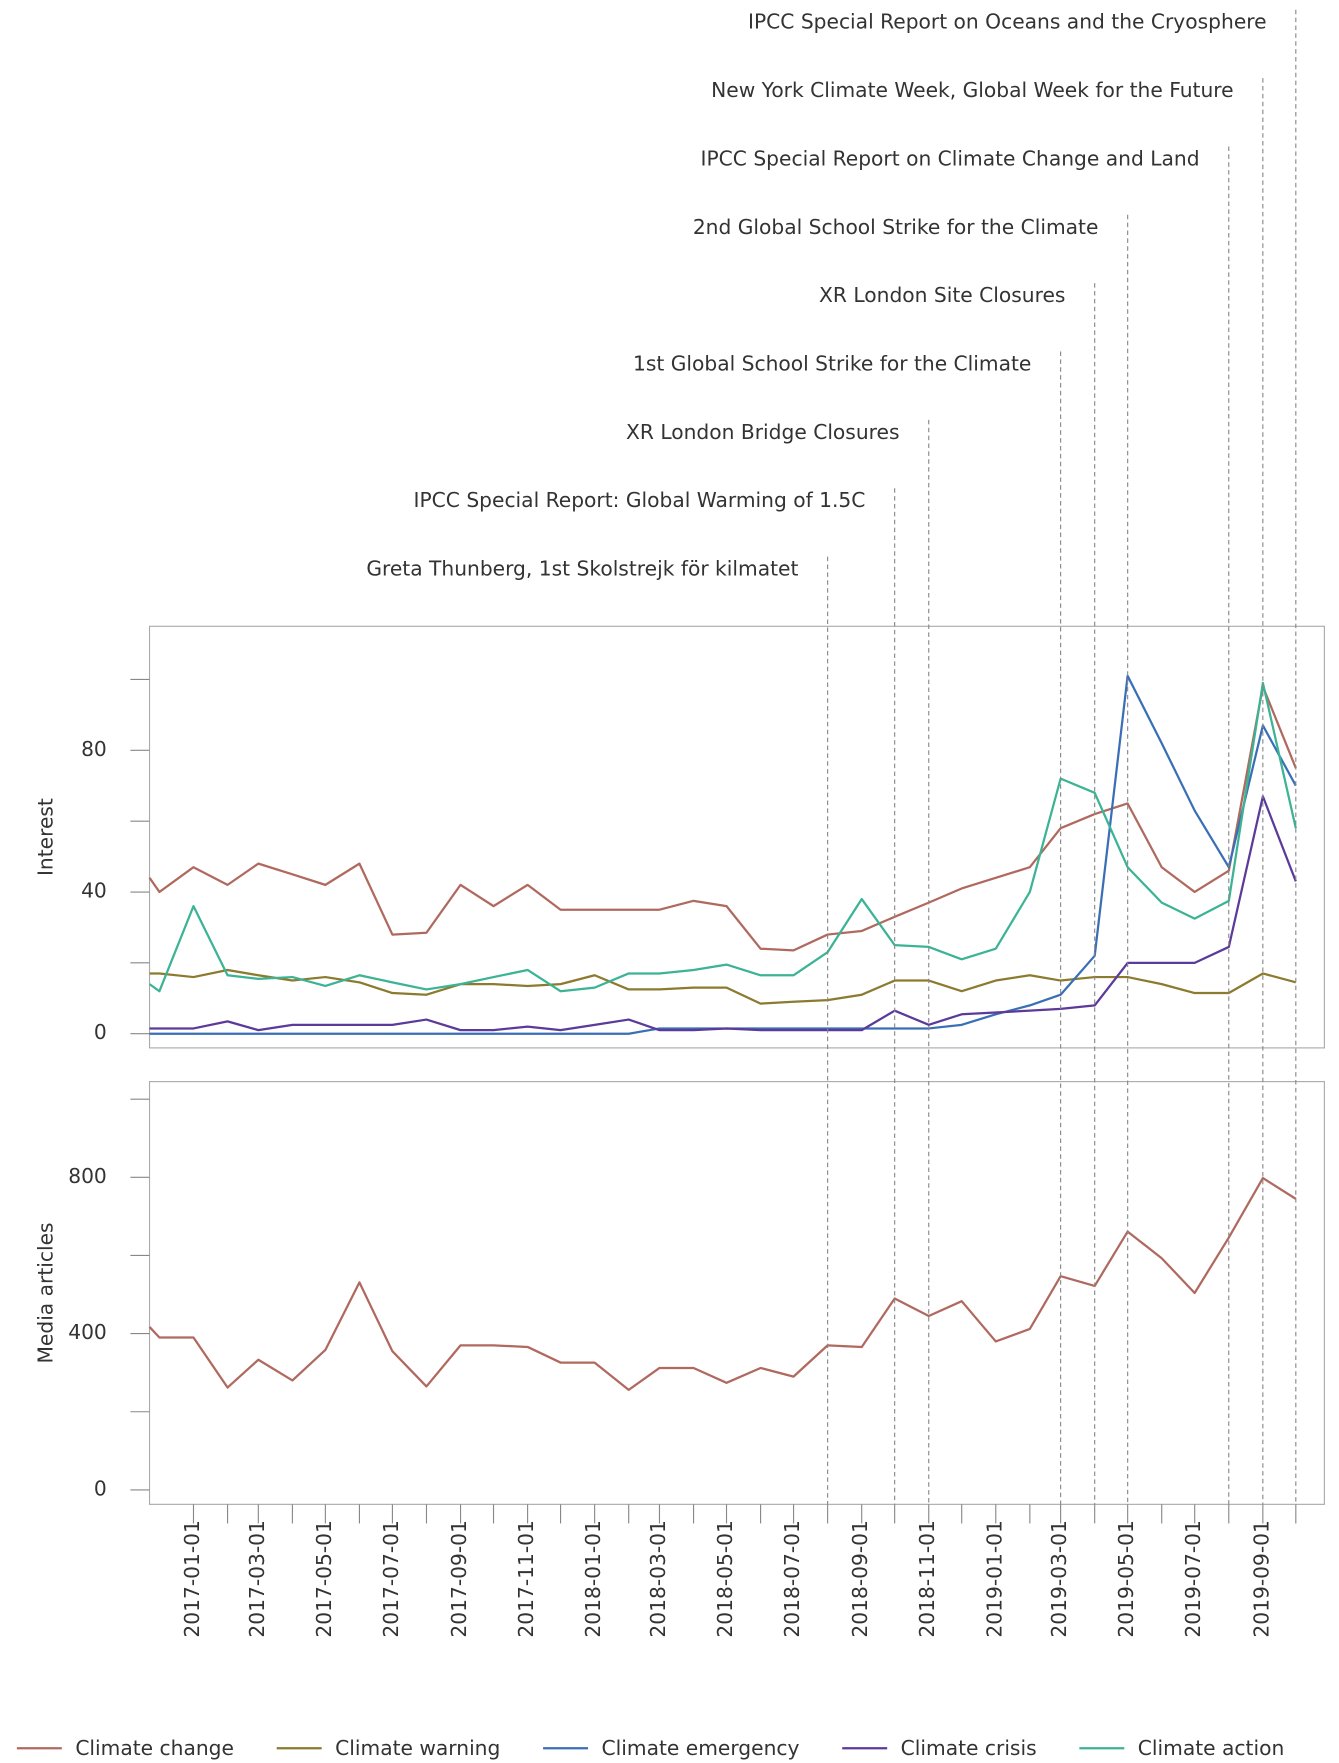  Describe the element at coordinates (725, 1579) in the screenshot. I see `x-tick-label: 2018-05-01` at that location.